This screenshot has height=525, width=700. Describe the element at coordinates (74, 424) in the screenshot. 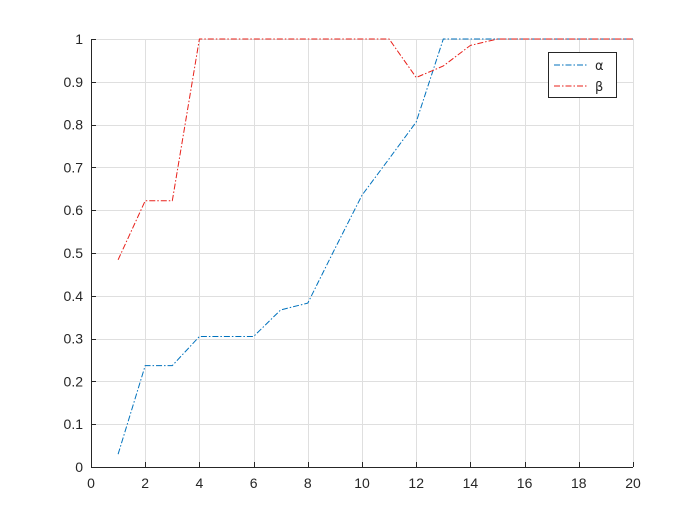

I see `y-tick-label: 0.1` at that location.